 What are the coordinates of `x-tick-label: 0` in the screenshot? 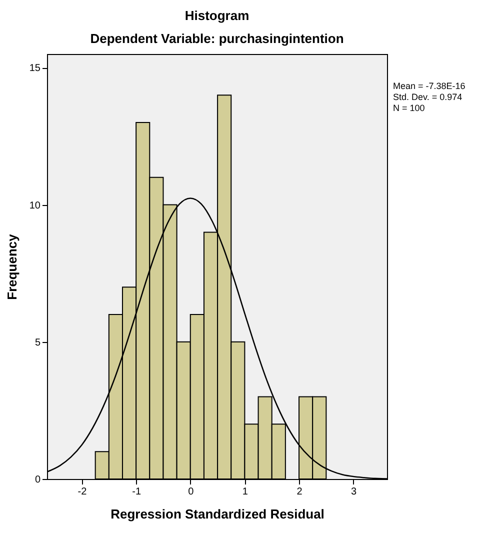 It's located at (191, 492).